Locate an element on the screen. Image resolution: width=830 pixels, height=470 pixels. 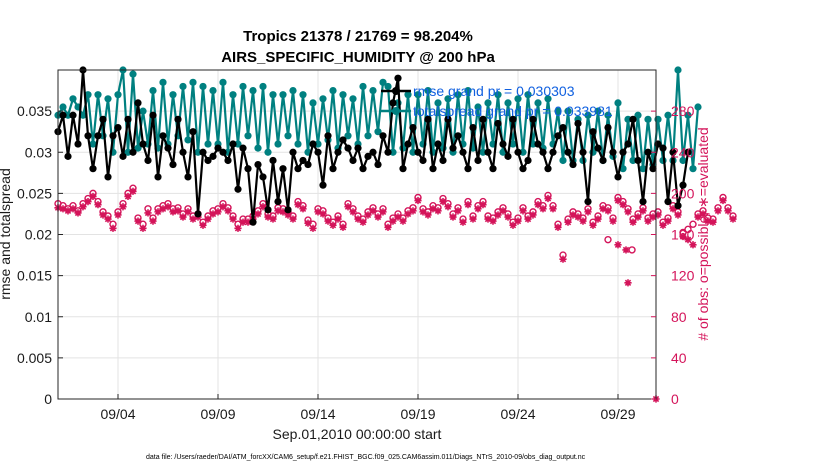
y-tick-label: 0.025 is located at coordinates (34, 193).